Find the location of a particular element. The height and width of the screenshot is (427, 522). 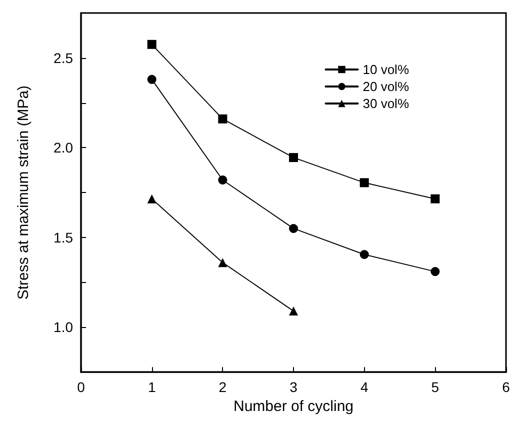

legend-label: 10 vol% is located at coordinates (386, 69).